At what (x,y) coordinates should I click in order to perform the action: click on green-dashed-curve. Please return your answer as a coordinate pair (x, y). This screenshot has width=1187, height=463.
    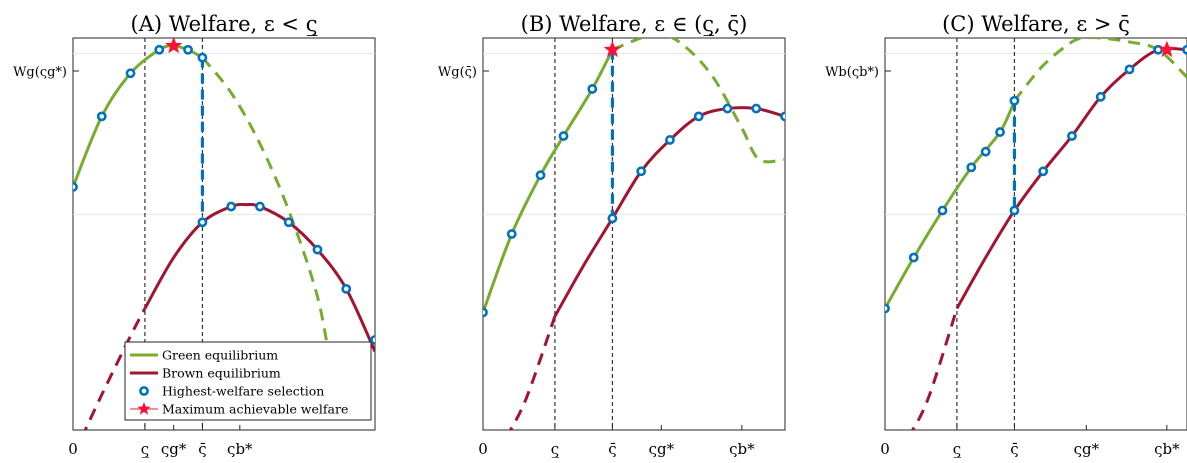
    Looking at the image, I should click on (698, 101).